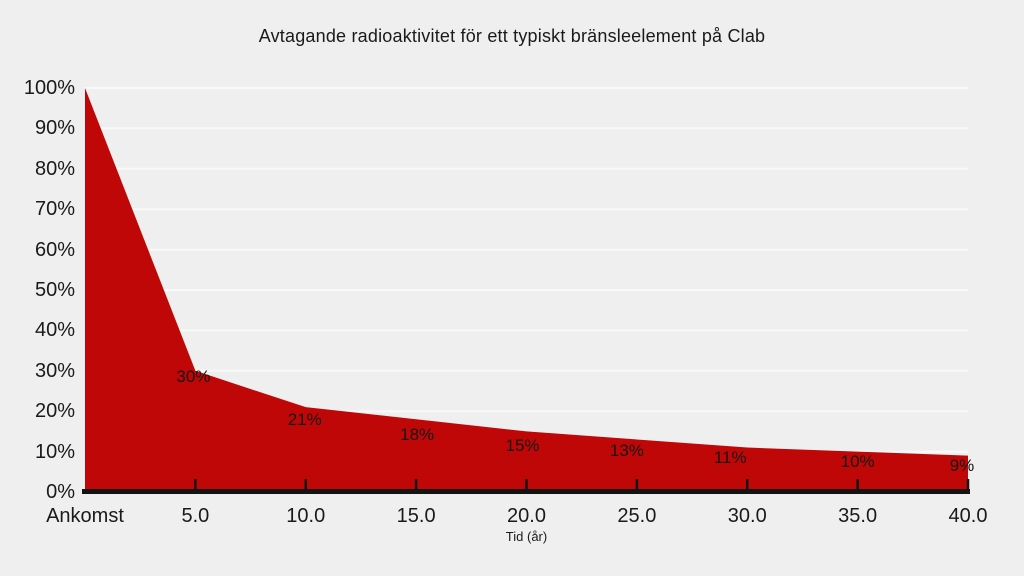  I want to click on data-point-label: 11%, so click(730, 457).